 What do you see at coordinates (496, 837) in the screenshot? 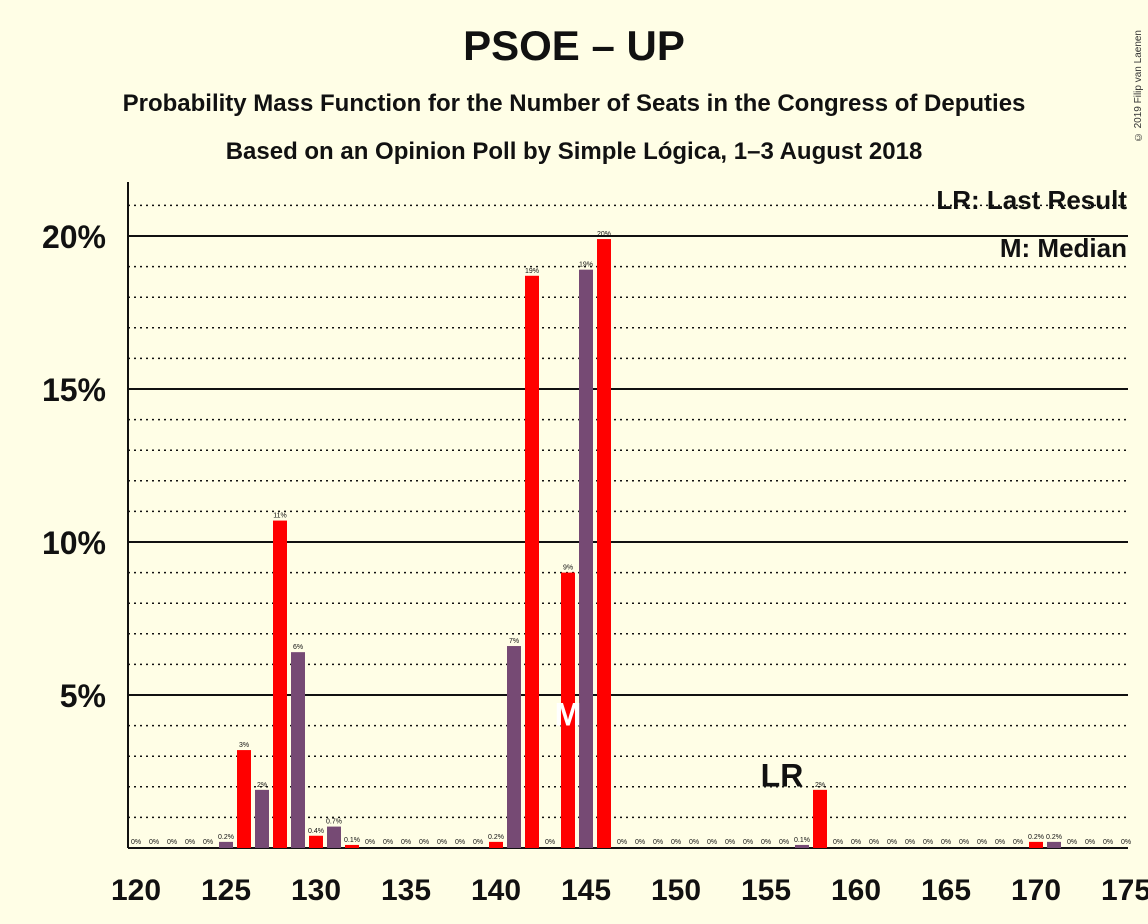
I see `bar-label-seat-140: 0.2%` at bounding box center [496, 837].